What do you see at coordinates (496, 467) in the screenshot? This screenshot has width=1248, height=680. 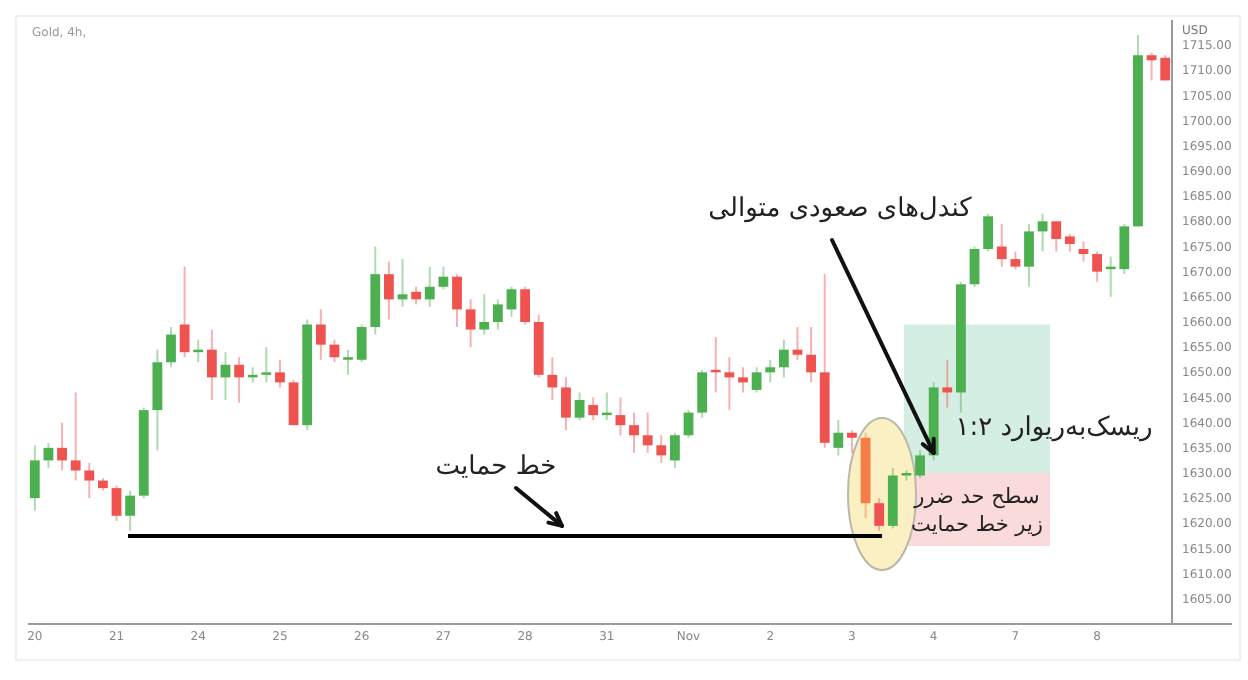 I see `ref-line-label: خط حمایت` at bounding box center [496, 467].